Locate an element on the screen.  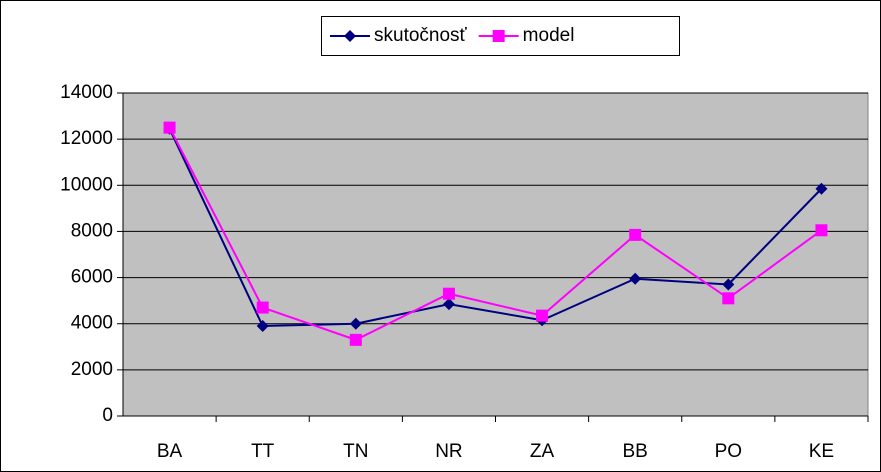
x-tick-label: PO is located at coordinates (728, 451).